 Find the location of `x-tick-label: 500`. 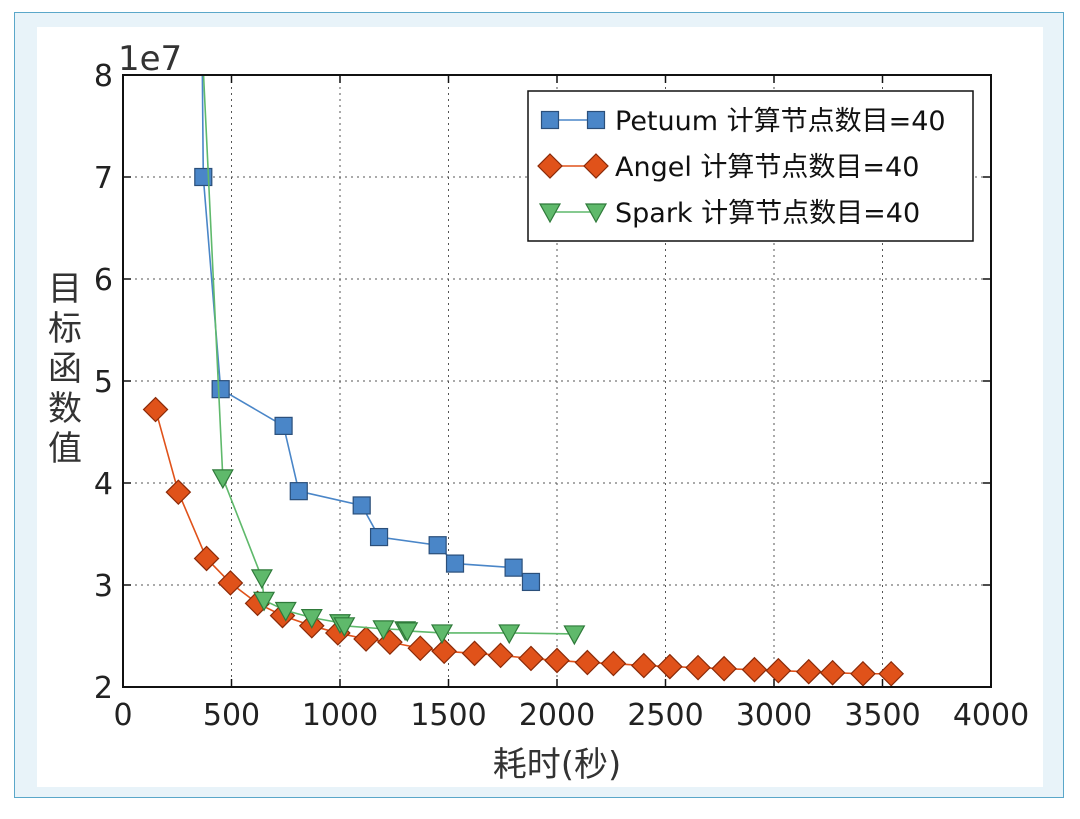

x-tick-label: 500 is located at coordinates (231, 715).